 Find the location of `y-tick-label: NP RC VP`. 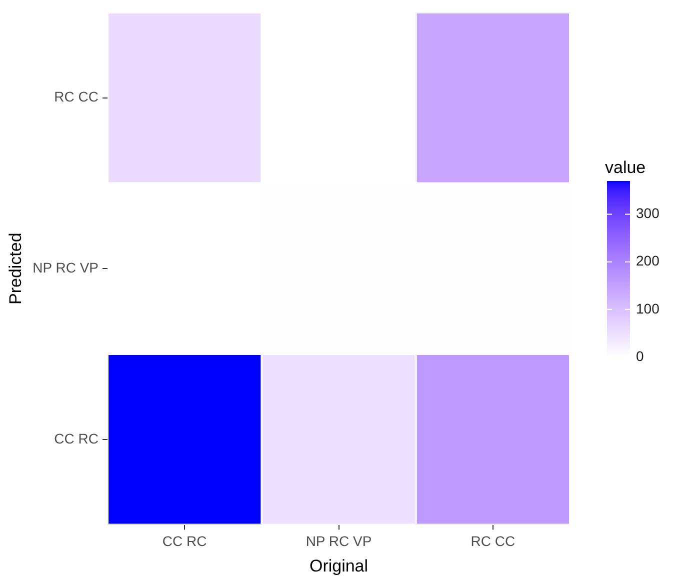

y-tick-label: NP RC VP is located at coordinates (65, 267).